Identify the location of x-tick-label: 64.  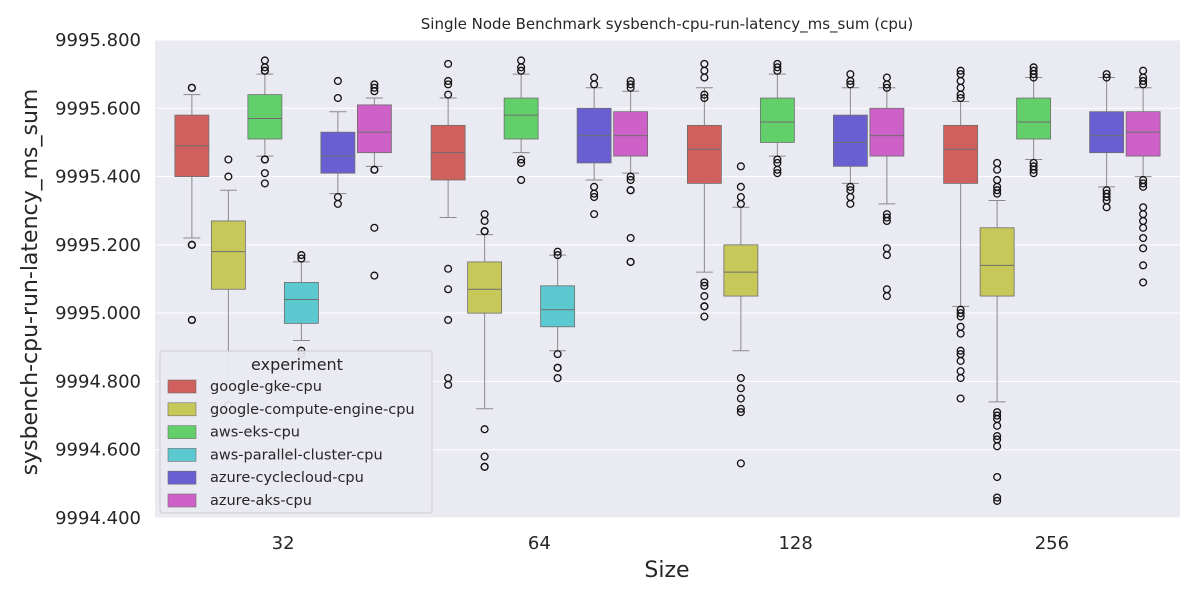
(539, 543).